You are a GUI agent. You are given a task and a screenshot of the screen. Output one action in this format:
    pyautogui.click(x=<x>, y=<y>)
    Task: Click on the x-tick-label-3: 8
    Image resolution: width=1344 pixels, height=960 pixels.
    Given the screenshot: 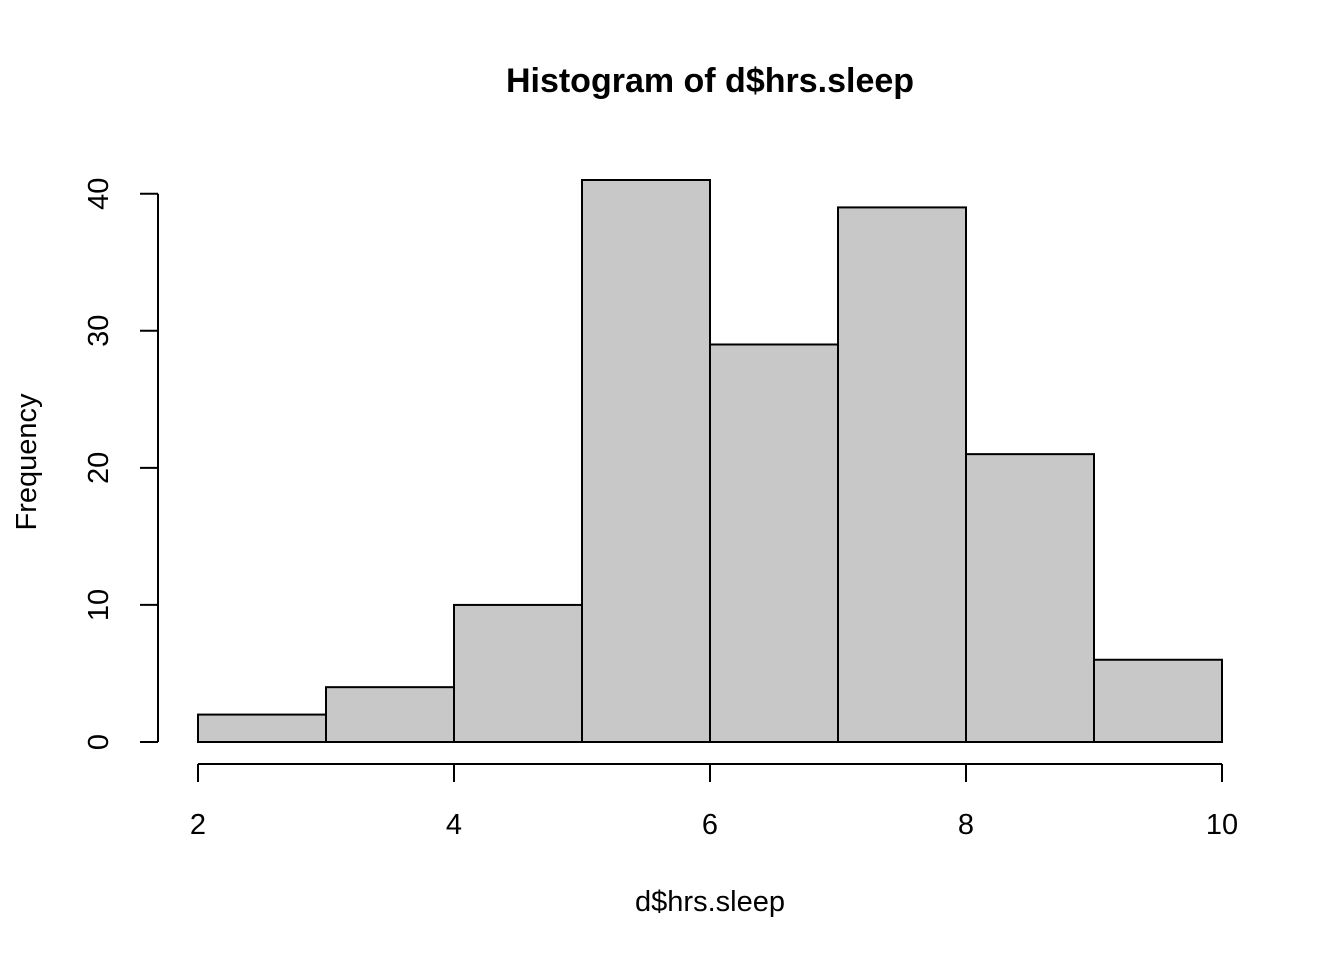 What is the action you would take?
    pyautogui.click(x=966, y=825)
    